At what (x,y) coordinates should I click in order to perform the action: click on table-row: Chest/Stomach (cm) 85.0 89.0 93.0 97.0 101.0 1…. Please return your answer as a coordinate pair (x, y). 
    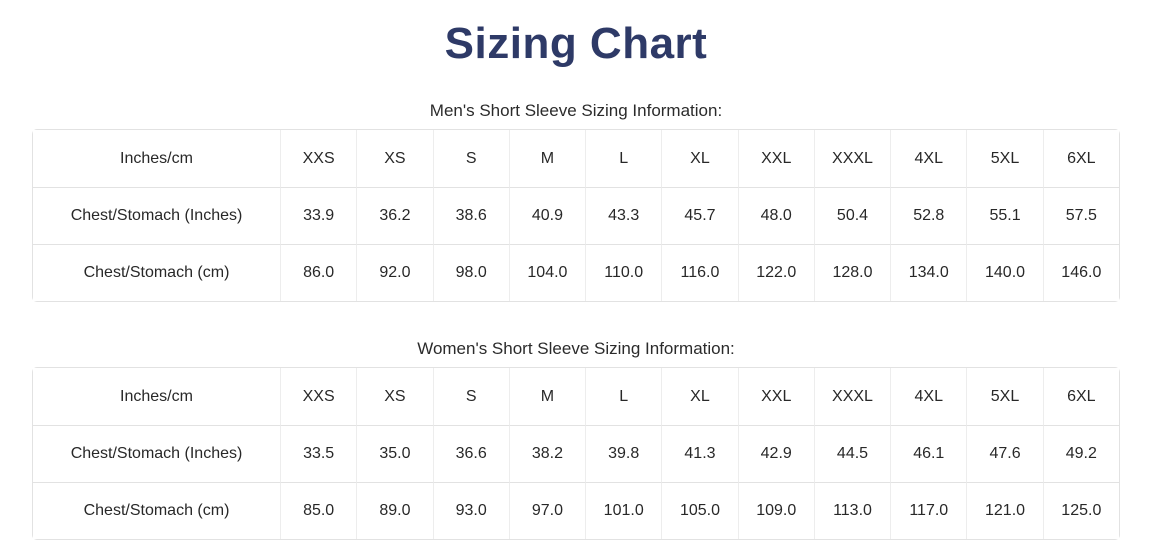
    Looking at the image, I should click on (576, 510).